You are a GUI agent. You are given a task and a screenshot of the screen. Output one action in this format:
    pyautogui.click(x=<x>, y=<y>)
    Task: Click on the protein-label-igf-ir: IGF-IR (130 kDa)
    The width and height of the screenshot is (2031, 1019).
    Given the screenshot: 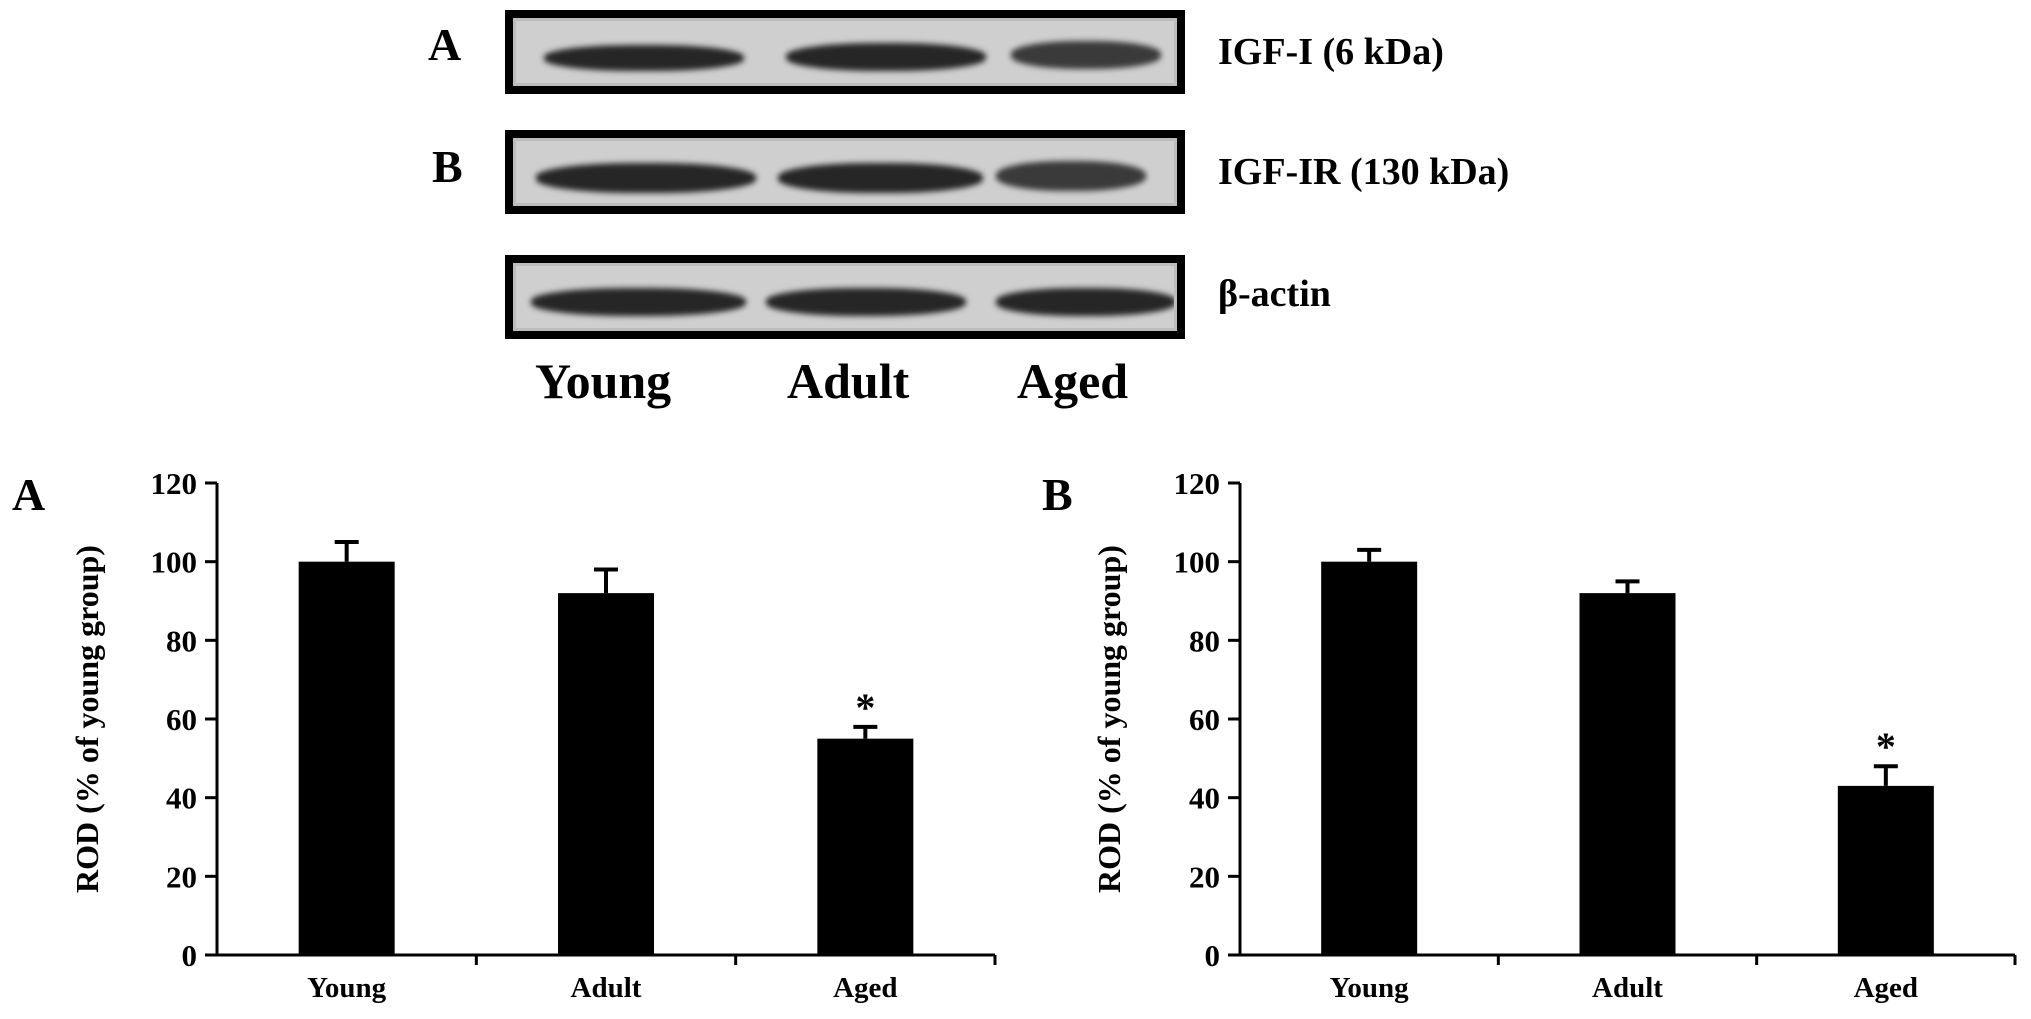 What is the action you would take?
    pyautogui.click(x=1364, y=172)
    